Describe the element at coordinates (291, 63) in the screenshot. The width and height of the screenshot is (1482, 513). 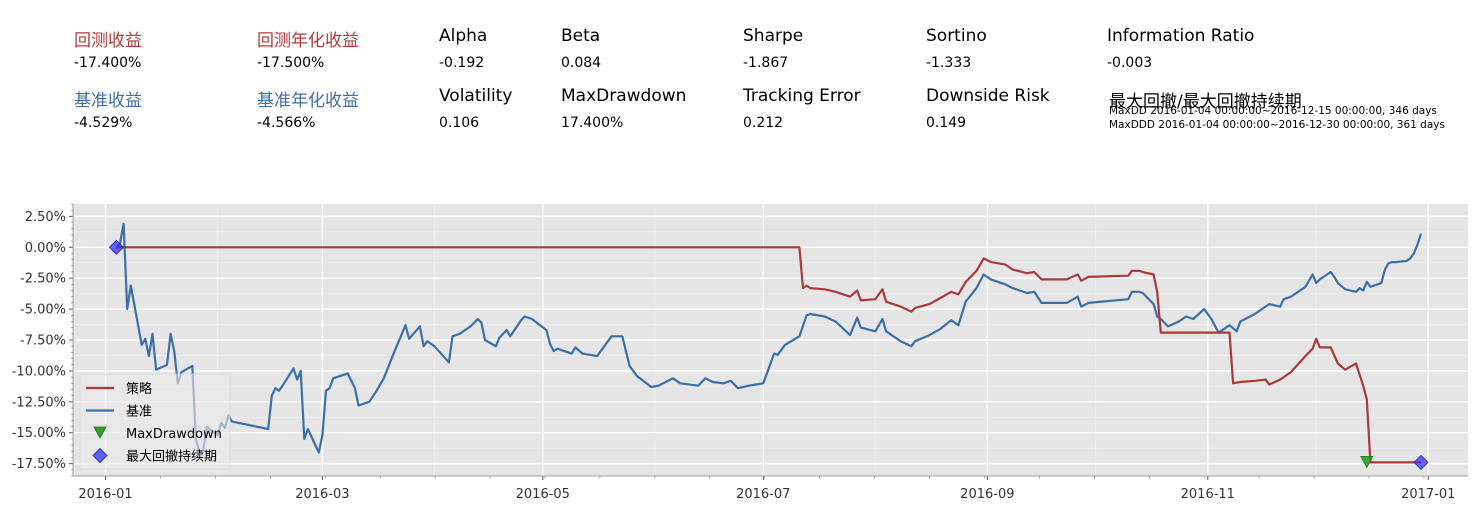
I see `stat-row1-1-value: -17.500%` at that location.